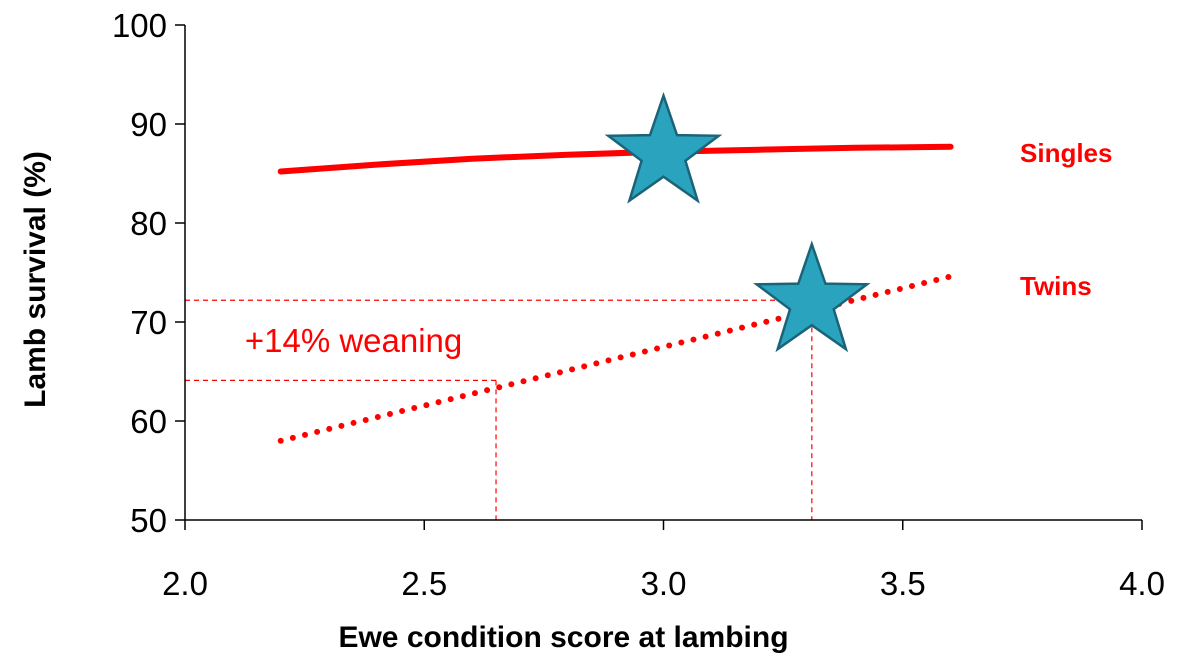 The width and height of the screenshot is (1177, 656). What do you see at coordinates (139, 25) in the screenshot?
I see `y-tick-label: 100` at bounding box center [139, 25].